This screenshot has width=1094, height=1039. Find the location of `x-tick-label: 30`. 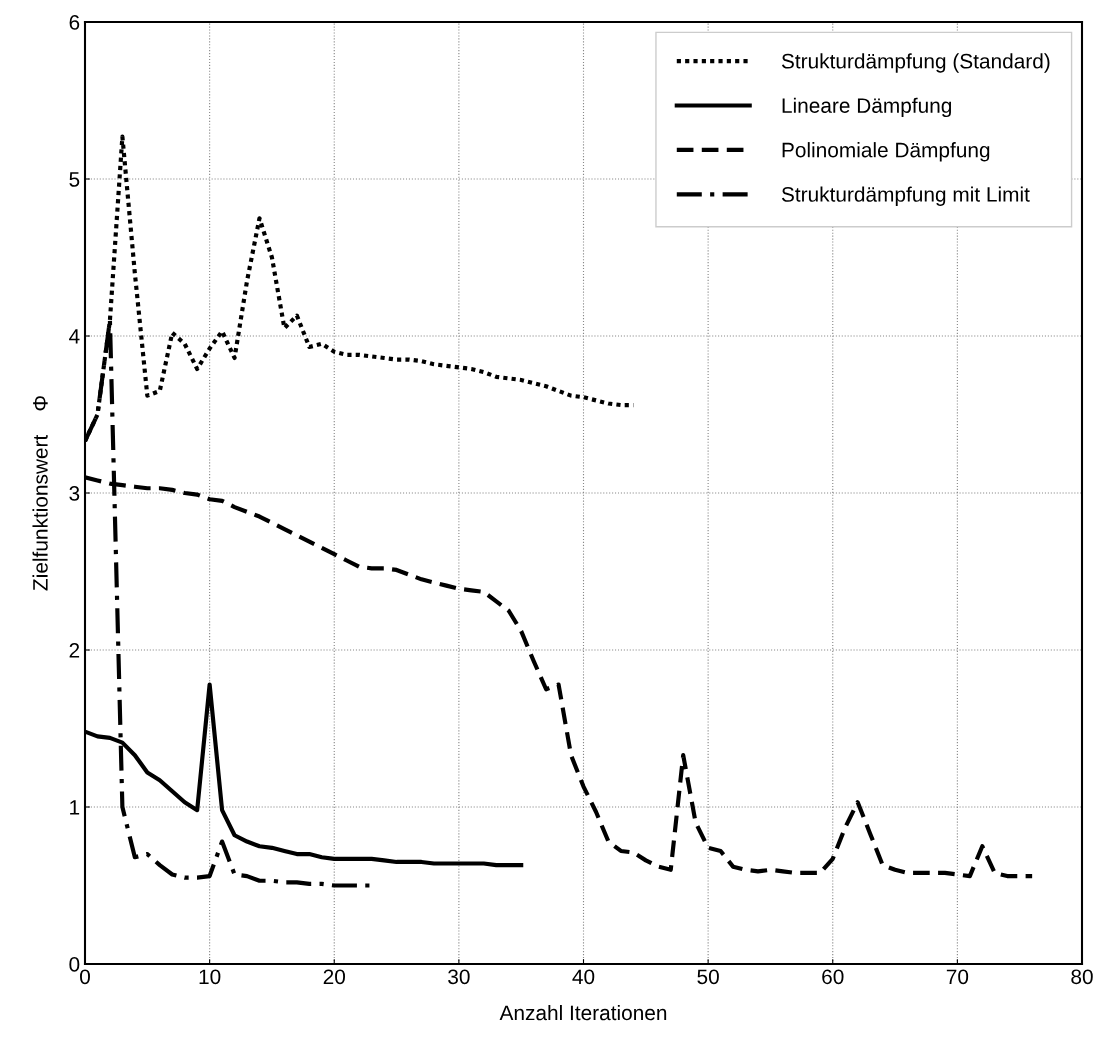

x-tick-label: 30 is located at coordinates (459, 977).